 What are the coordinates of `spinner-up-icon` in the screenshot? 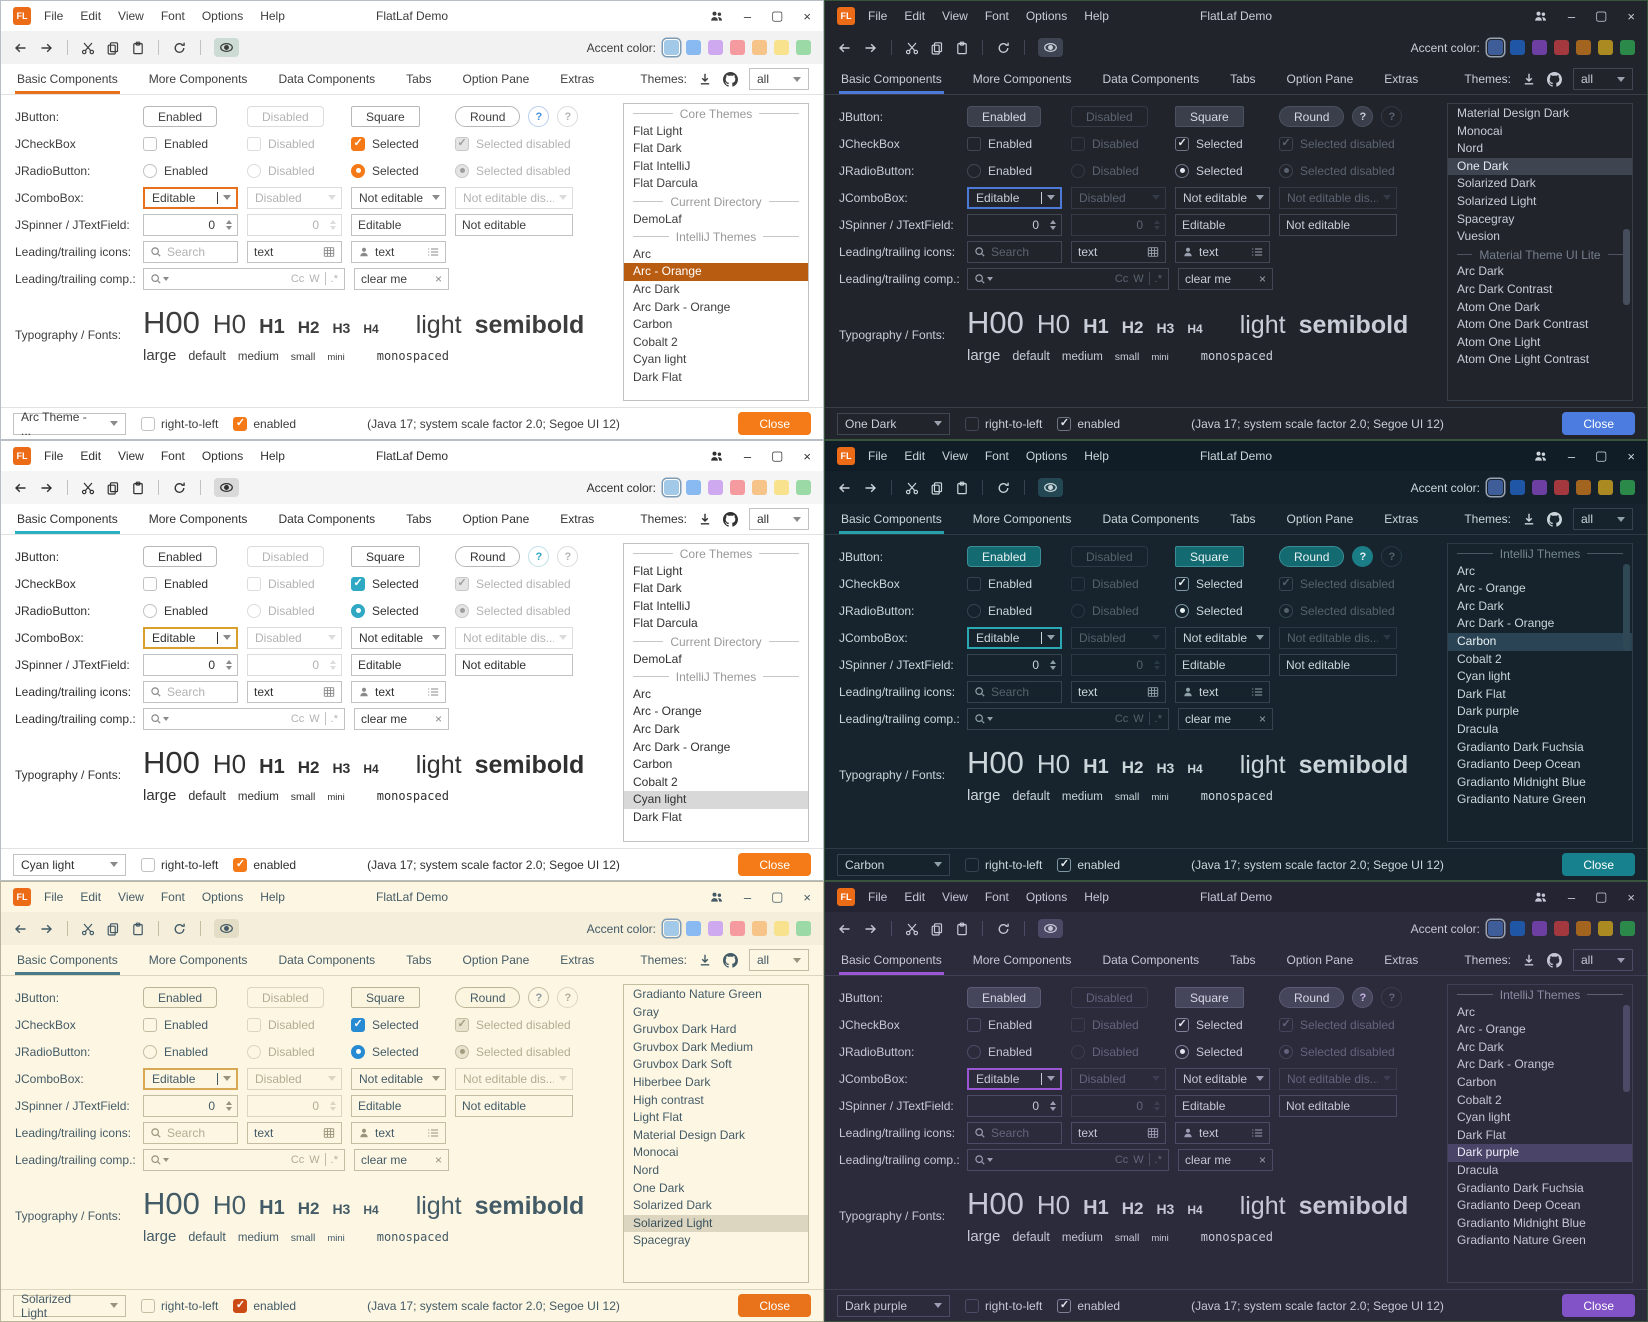 It's located at (228, 1101).